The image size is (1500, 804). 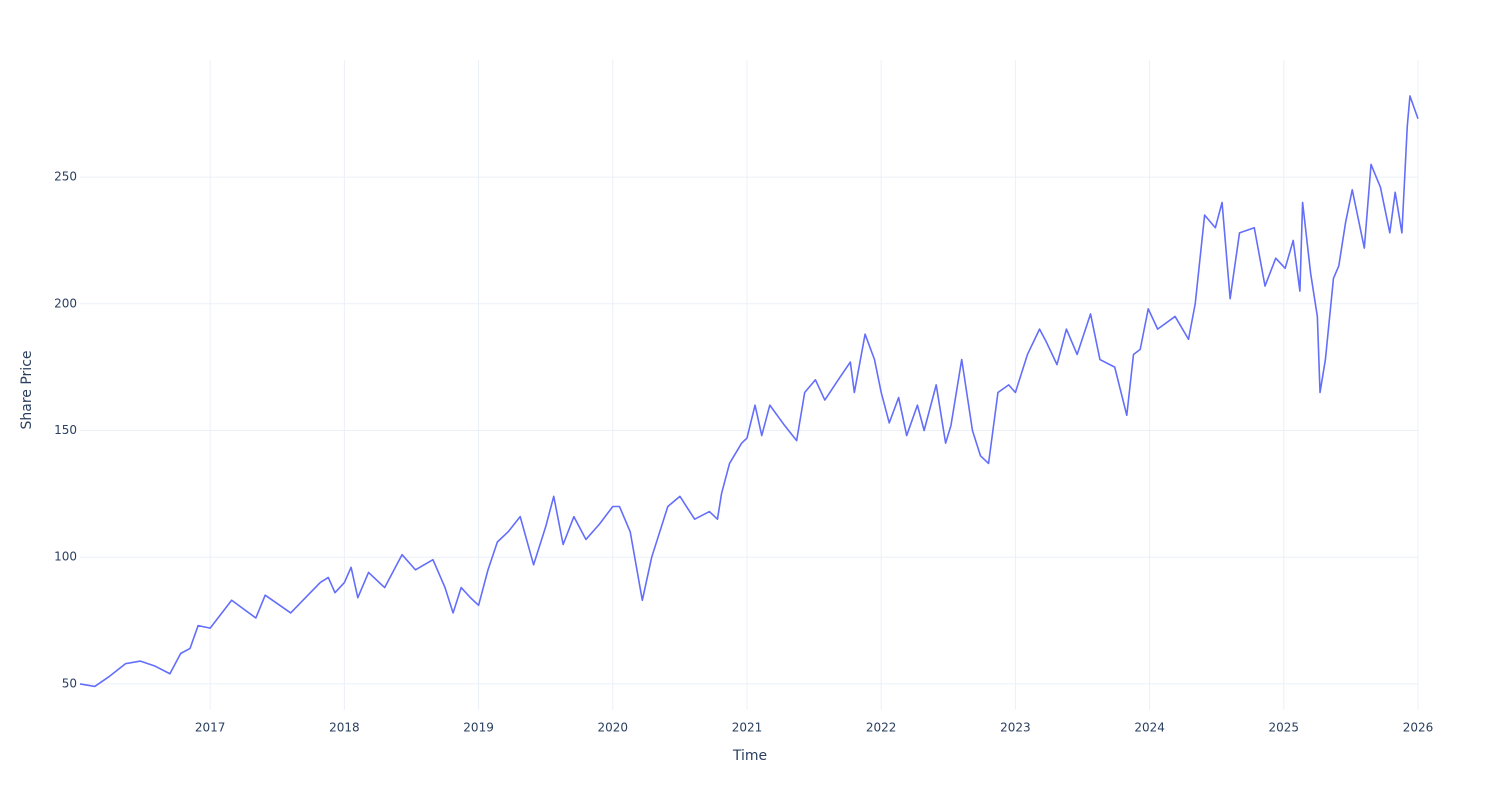 I want to click on y-tick-label: 150, so click(x=65, y=430).